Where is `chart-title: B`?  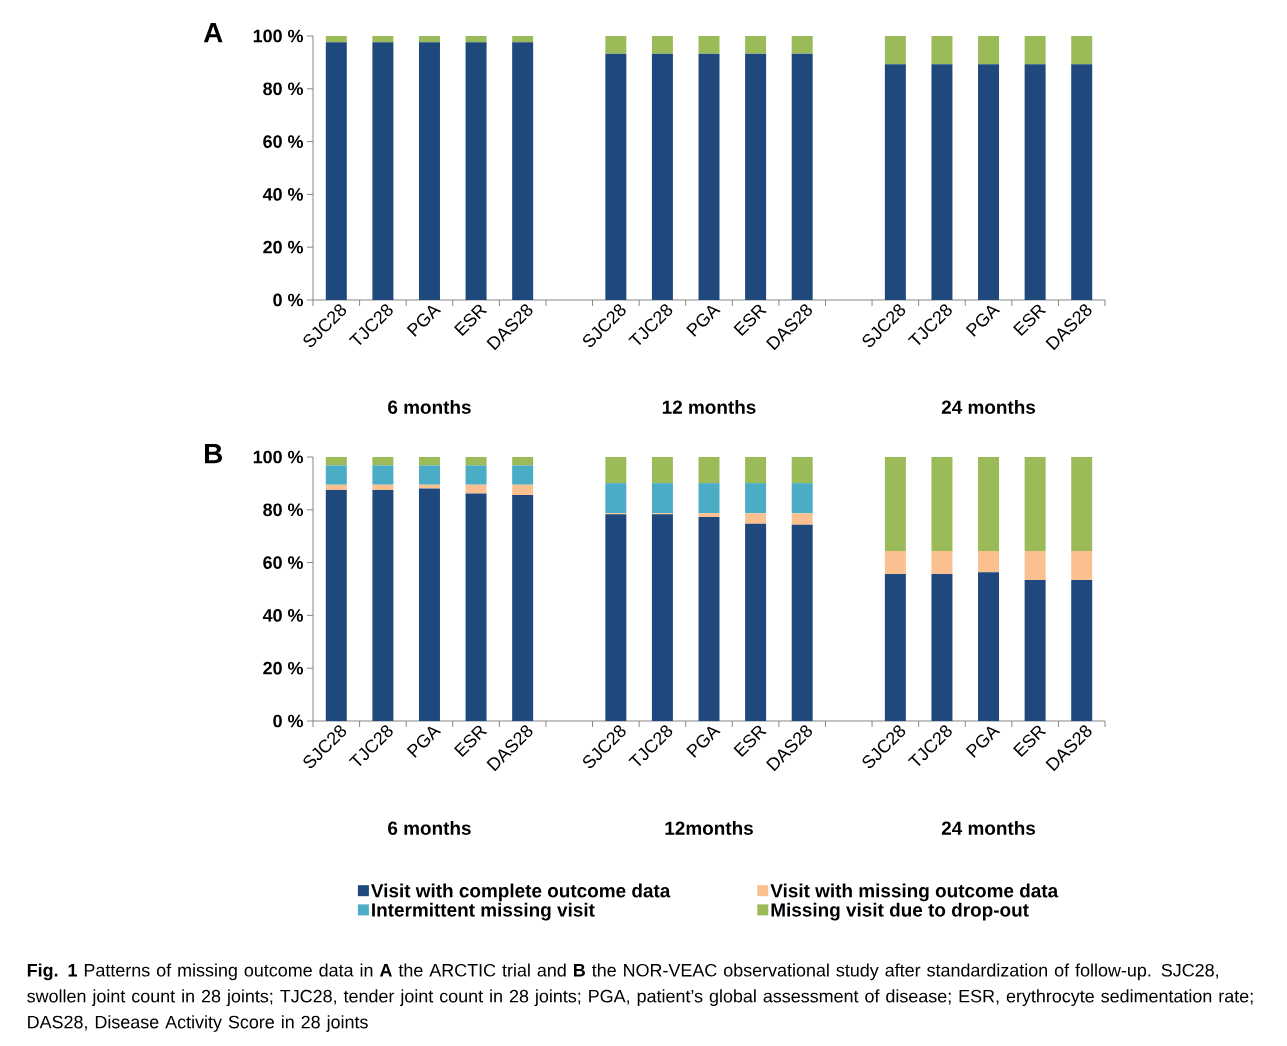 chart-title: B is located at coordinates (214, 453).